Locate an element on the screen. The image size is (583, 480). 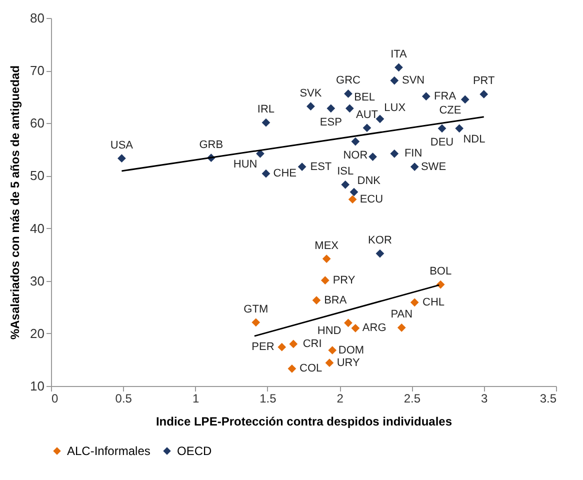
x-axis-title: Indice LPE-Protección contra despidos individuales is located at coordinates (304, 421).